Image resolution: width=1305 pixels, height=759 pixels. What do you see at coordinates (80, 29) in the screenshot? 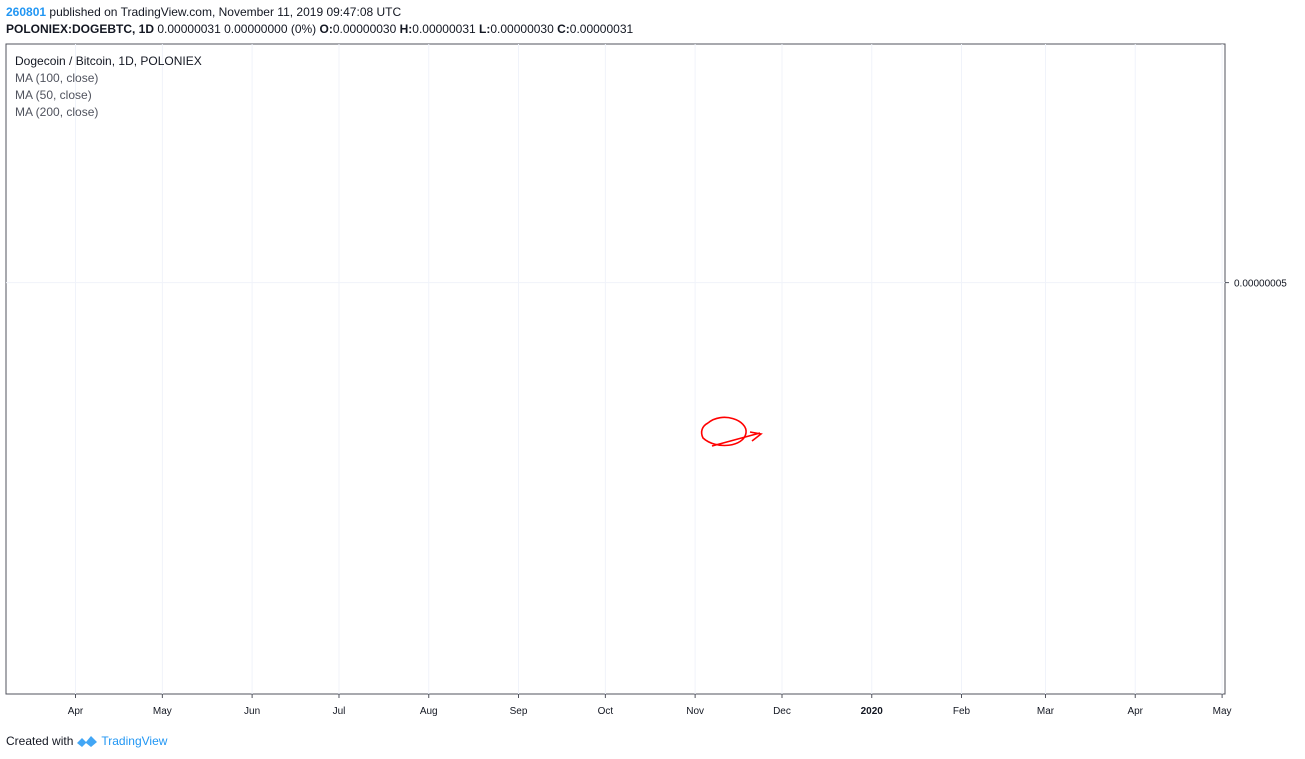
I see `symbol-label: POLONIEX:DOGEBTC, 1D` at bounding box center [80, 29].